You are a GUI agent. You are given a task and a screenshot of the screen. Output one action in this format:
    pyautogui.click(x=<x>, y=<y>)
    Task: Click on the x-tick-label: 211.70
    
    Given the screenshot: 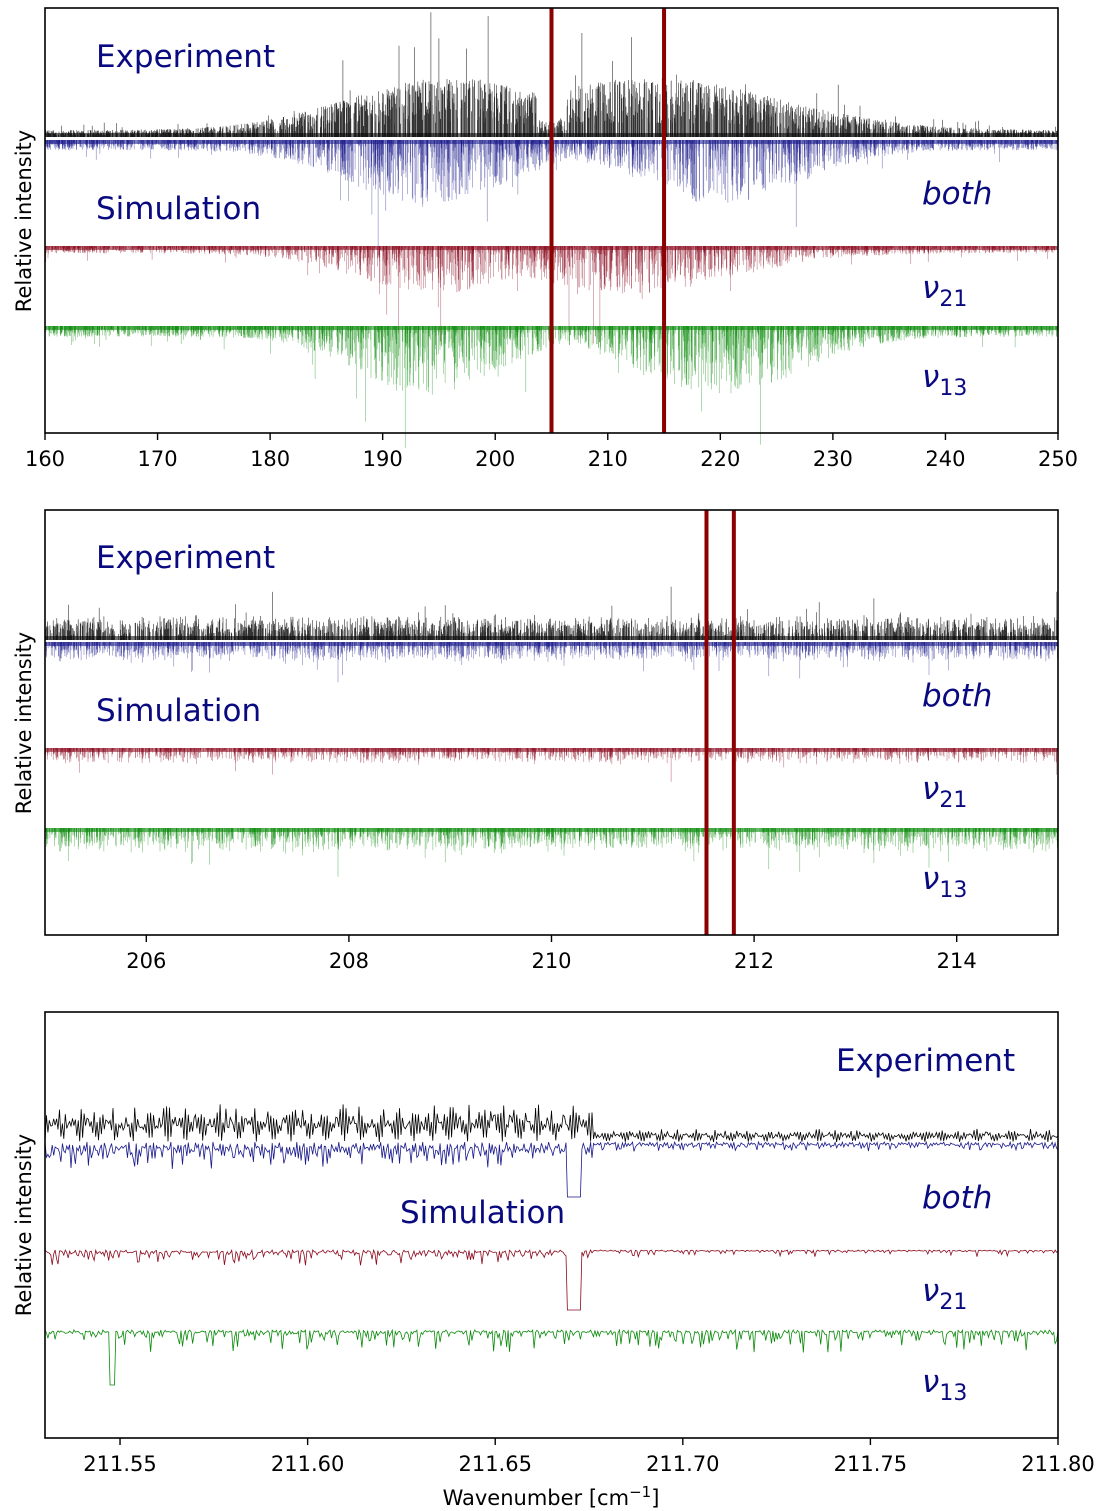 What is the action you would take?
    pyautogui.click(x=682, y=1464)
    